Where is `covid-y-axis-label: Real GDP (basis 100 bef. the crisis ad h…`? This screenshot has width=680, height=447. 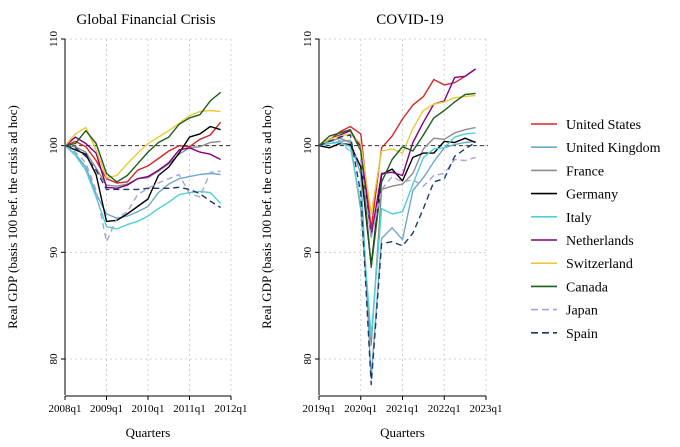 covid-y-axis-label: Real GDP (basis 100 bef. the crisis ad h… is located at coordinates (266, 217).